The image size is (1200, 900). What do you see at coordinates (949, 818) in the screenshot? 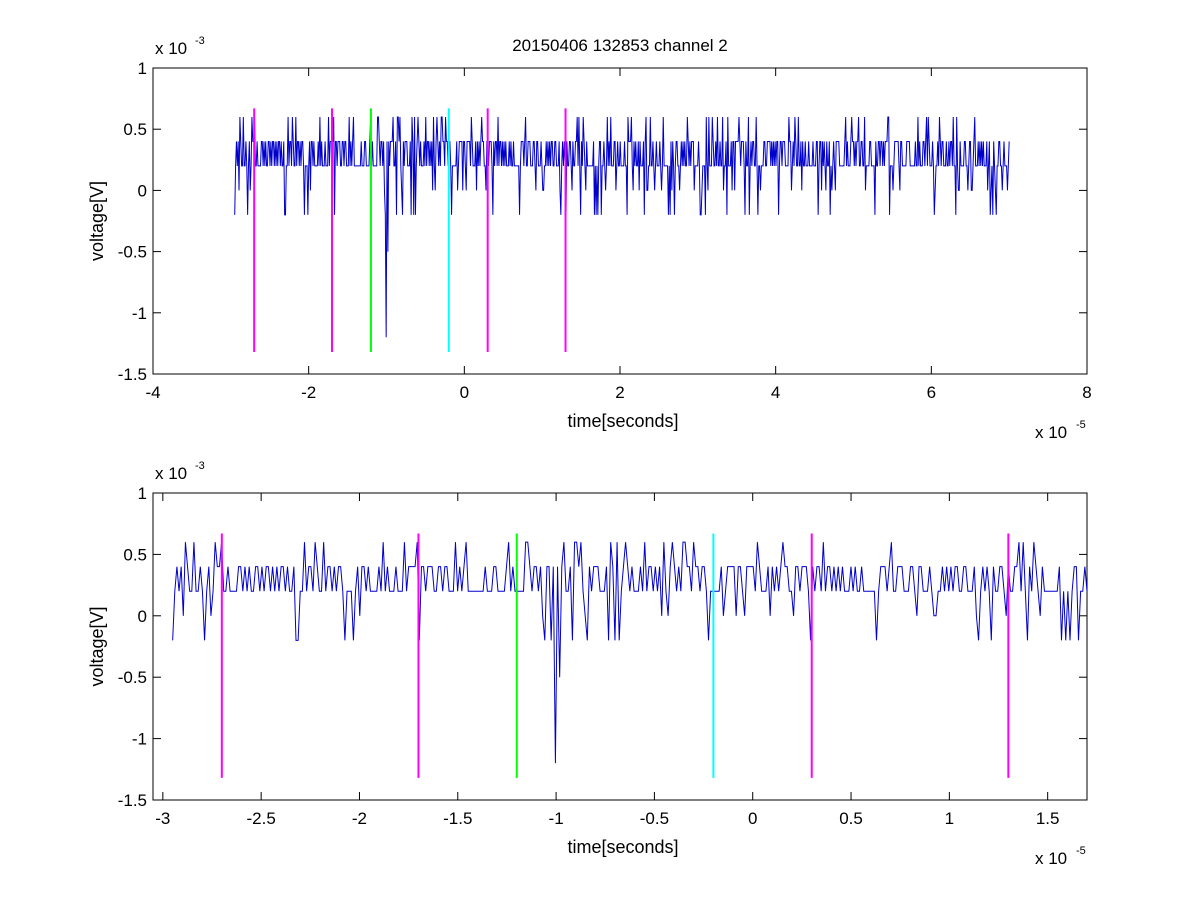
I see `x-tick-label: 1` at bounding box center [949, 818].